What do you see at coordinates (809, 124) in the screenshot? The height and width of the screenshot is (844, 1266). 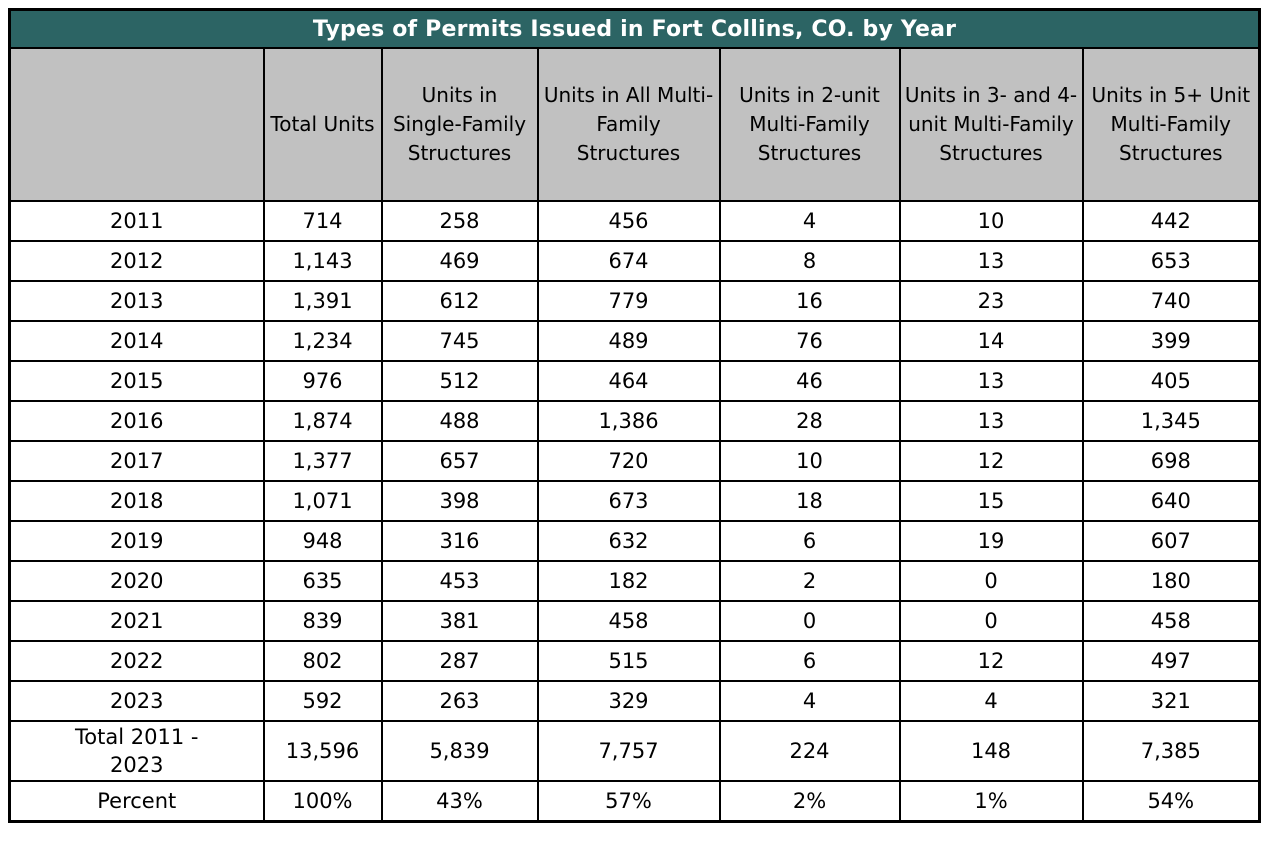 I see `column-header-cell: Units in 2-unit Multi-Family Structures` at bounding box center [809, 124].